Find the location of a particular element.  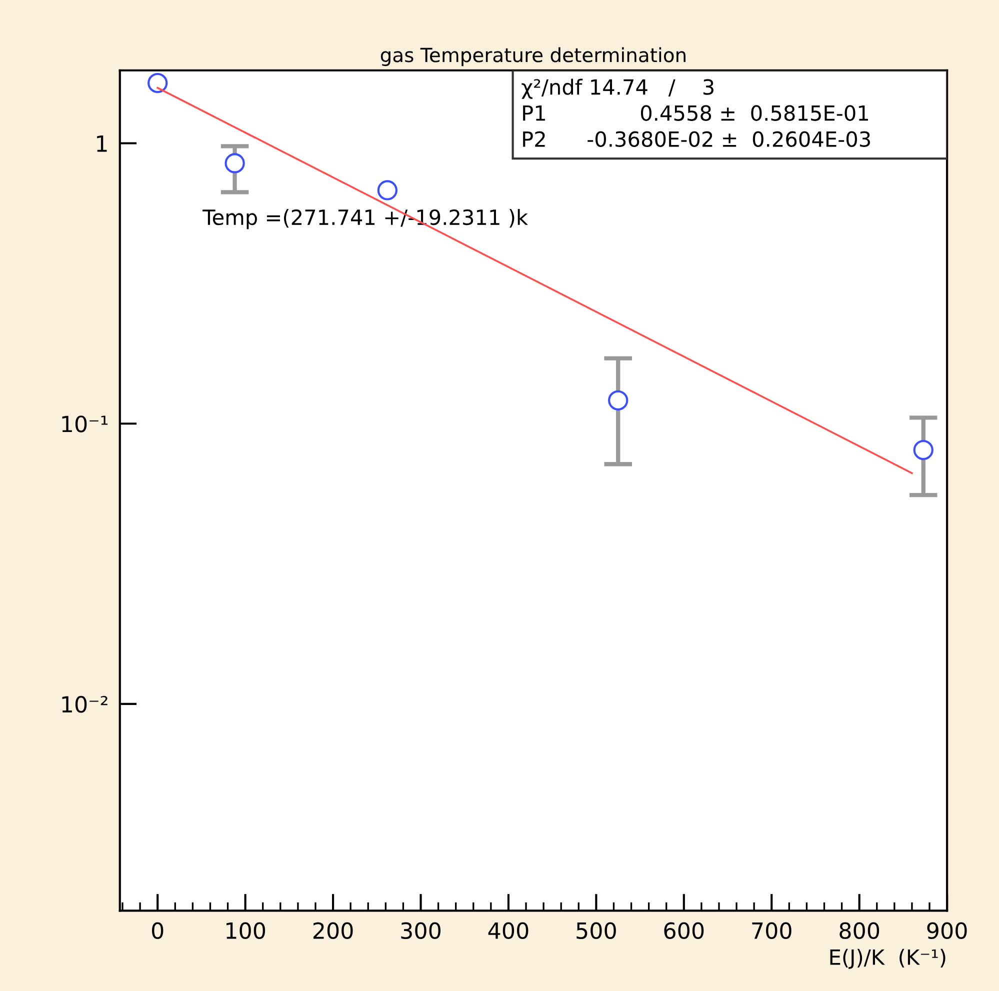

x-tick-label: 800 is located at coordinates (860, 931).